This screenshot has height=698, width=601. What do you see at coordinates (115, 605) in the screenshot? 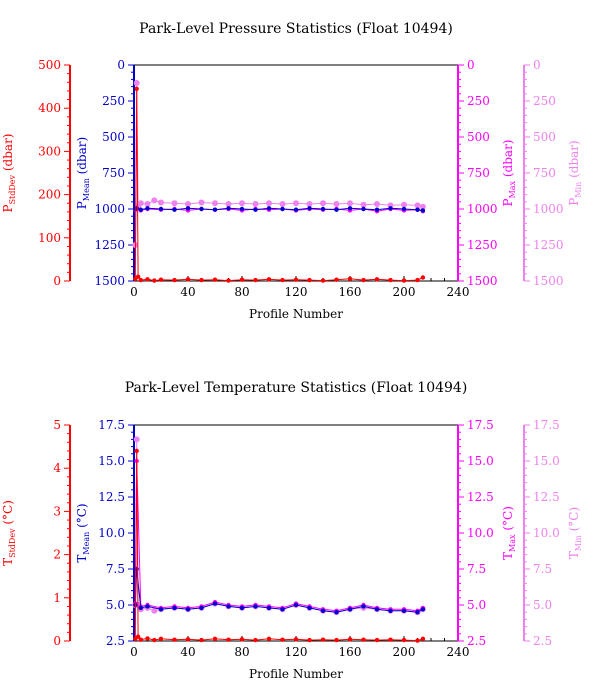
I see `temperature-mean-tick-label: 5.0` at bounding box center [115, 605].